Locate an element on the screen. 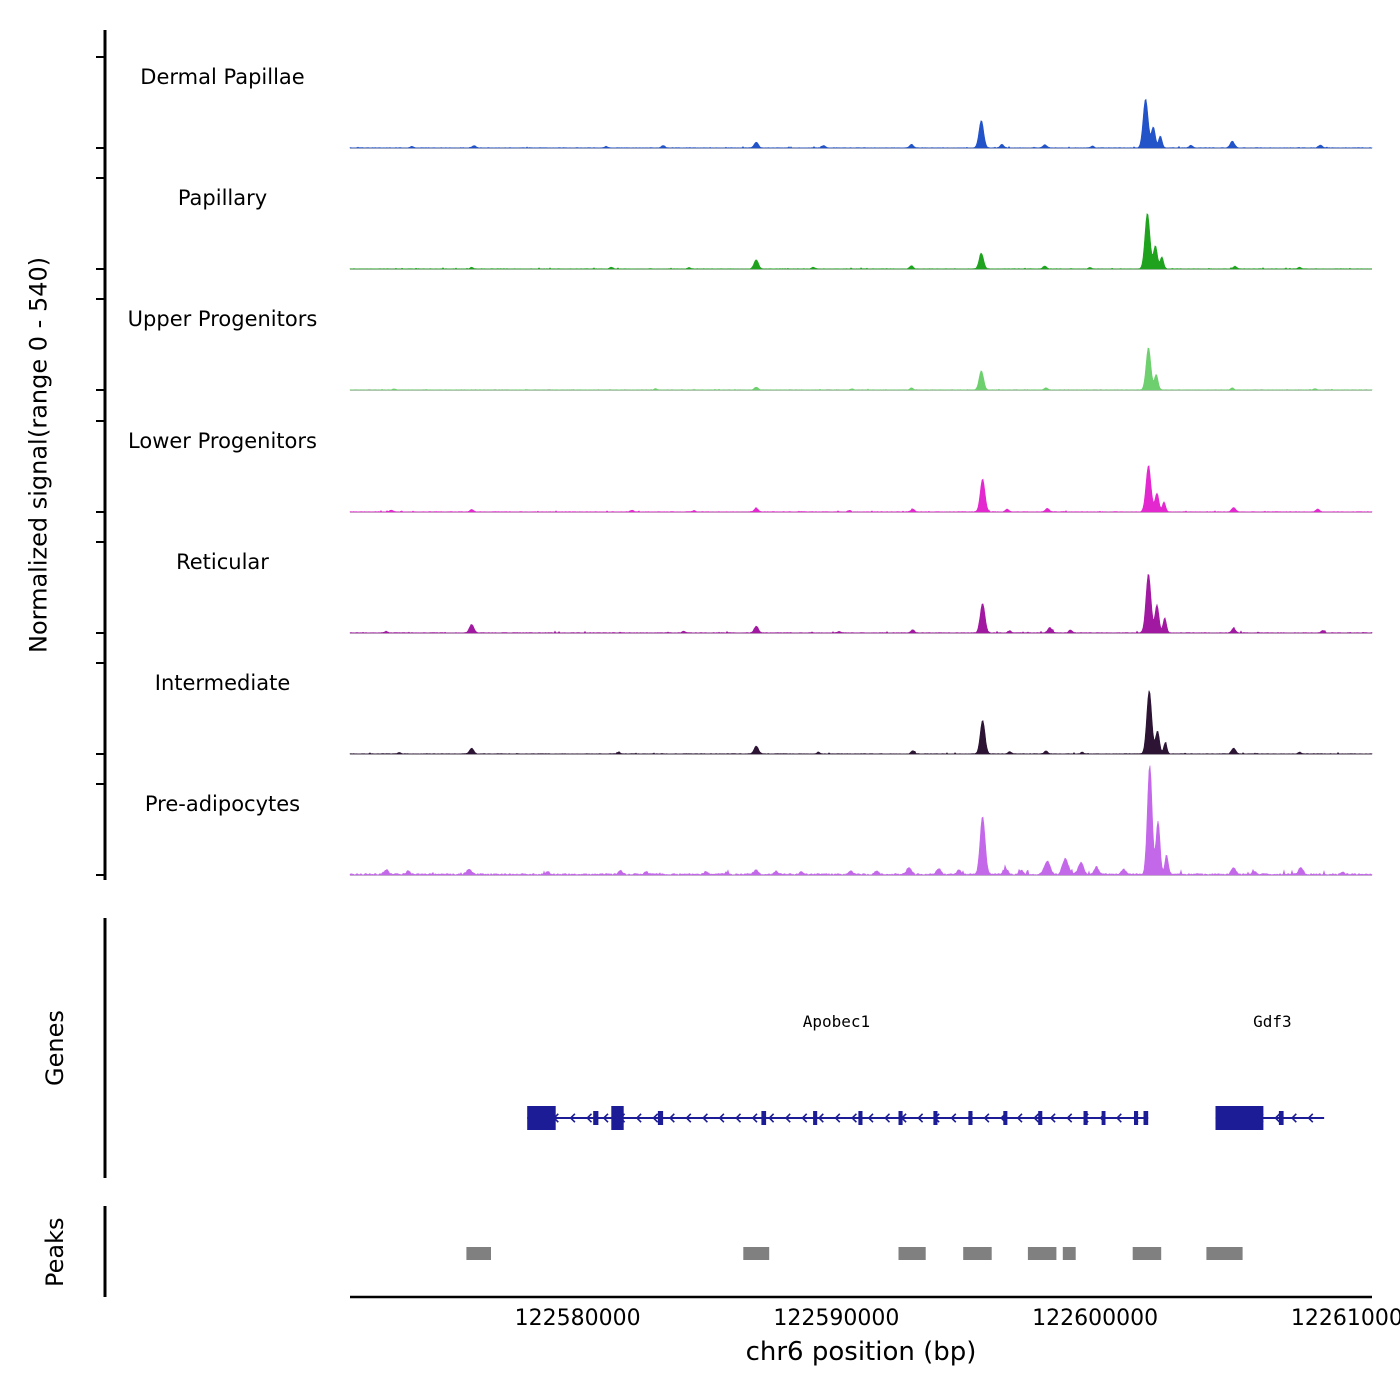  signal-track-dermal-papillae is located at coordinates (861, 123).